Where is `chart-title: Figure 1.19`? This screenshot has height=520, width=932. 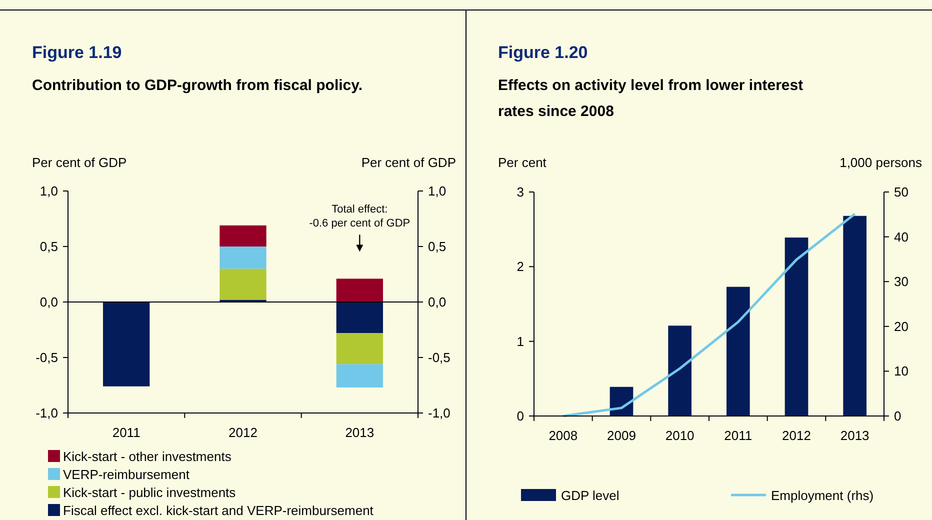
chart-title: Figure 1.19 is located at coordinates (77, 52).